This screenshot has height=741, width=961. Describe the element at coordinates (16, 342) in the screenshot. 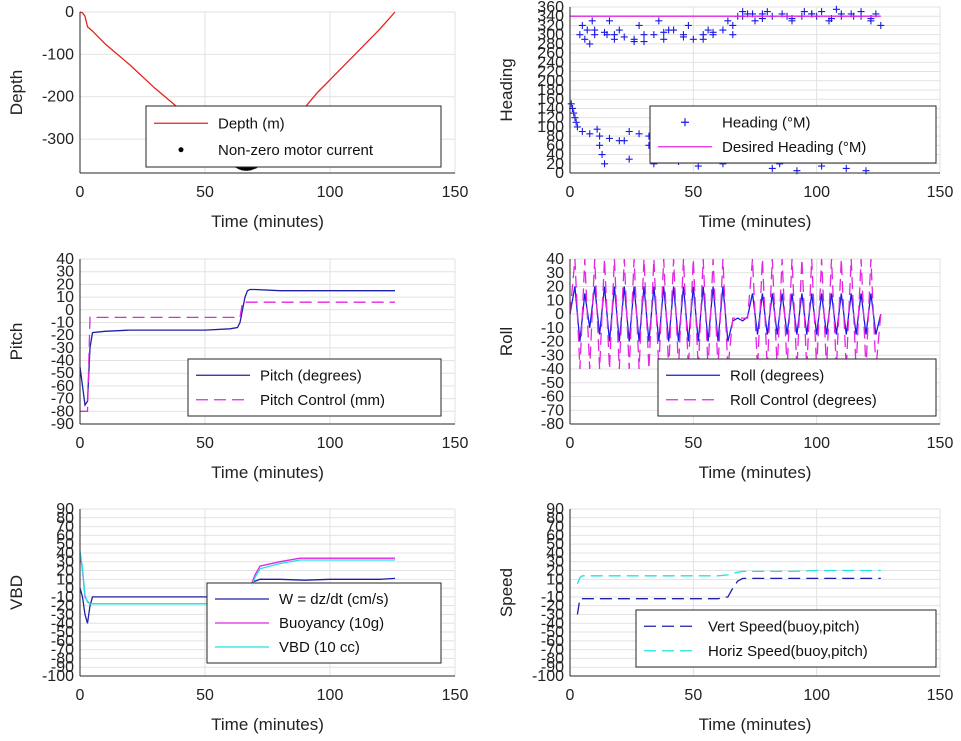

I see `pitch-y-axis-title: Pitch` at that location.